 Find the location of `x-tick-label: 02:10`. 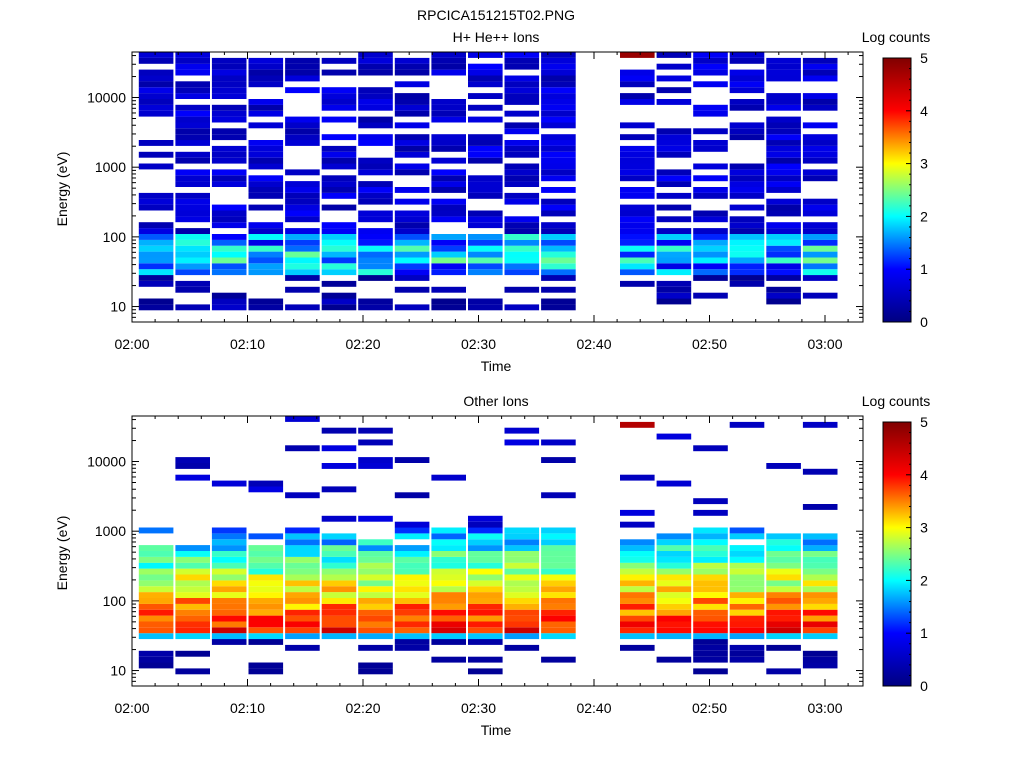

x-tick-label: 02:10 is located at coordinates (247, 344).